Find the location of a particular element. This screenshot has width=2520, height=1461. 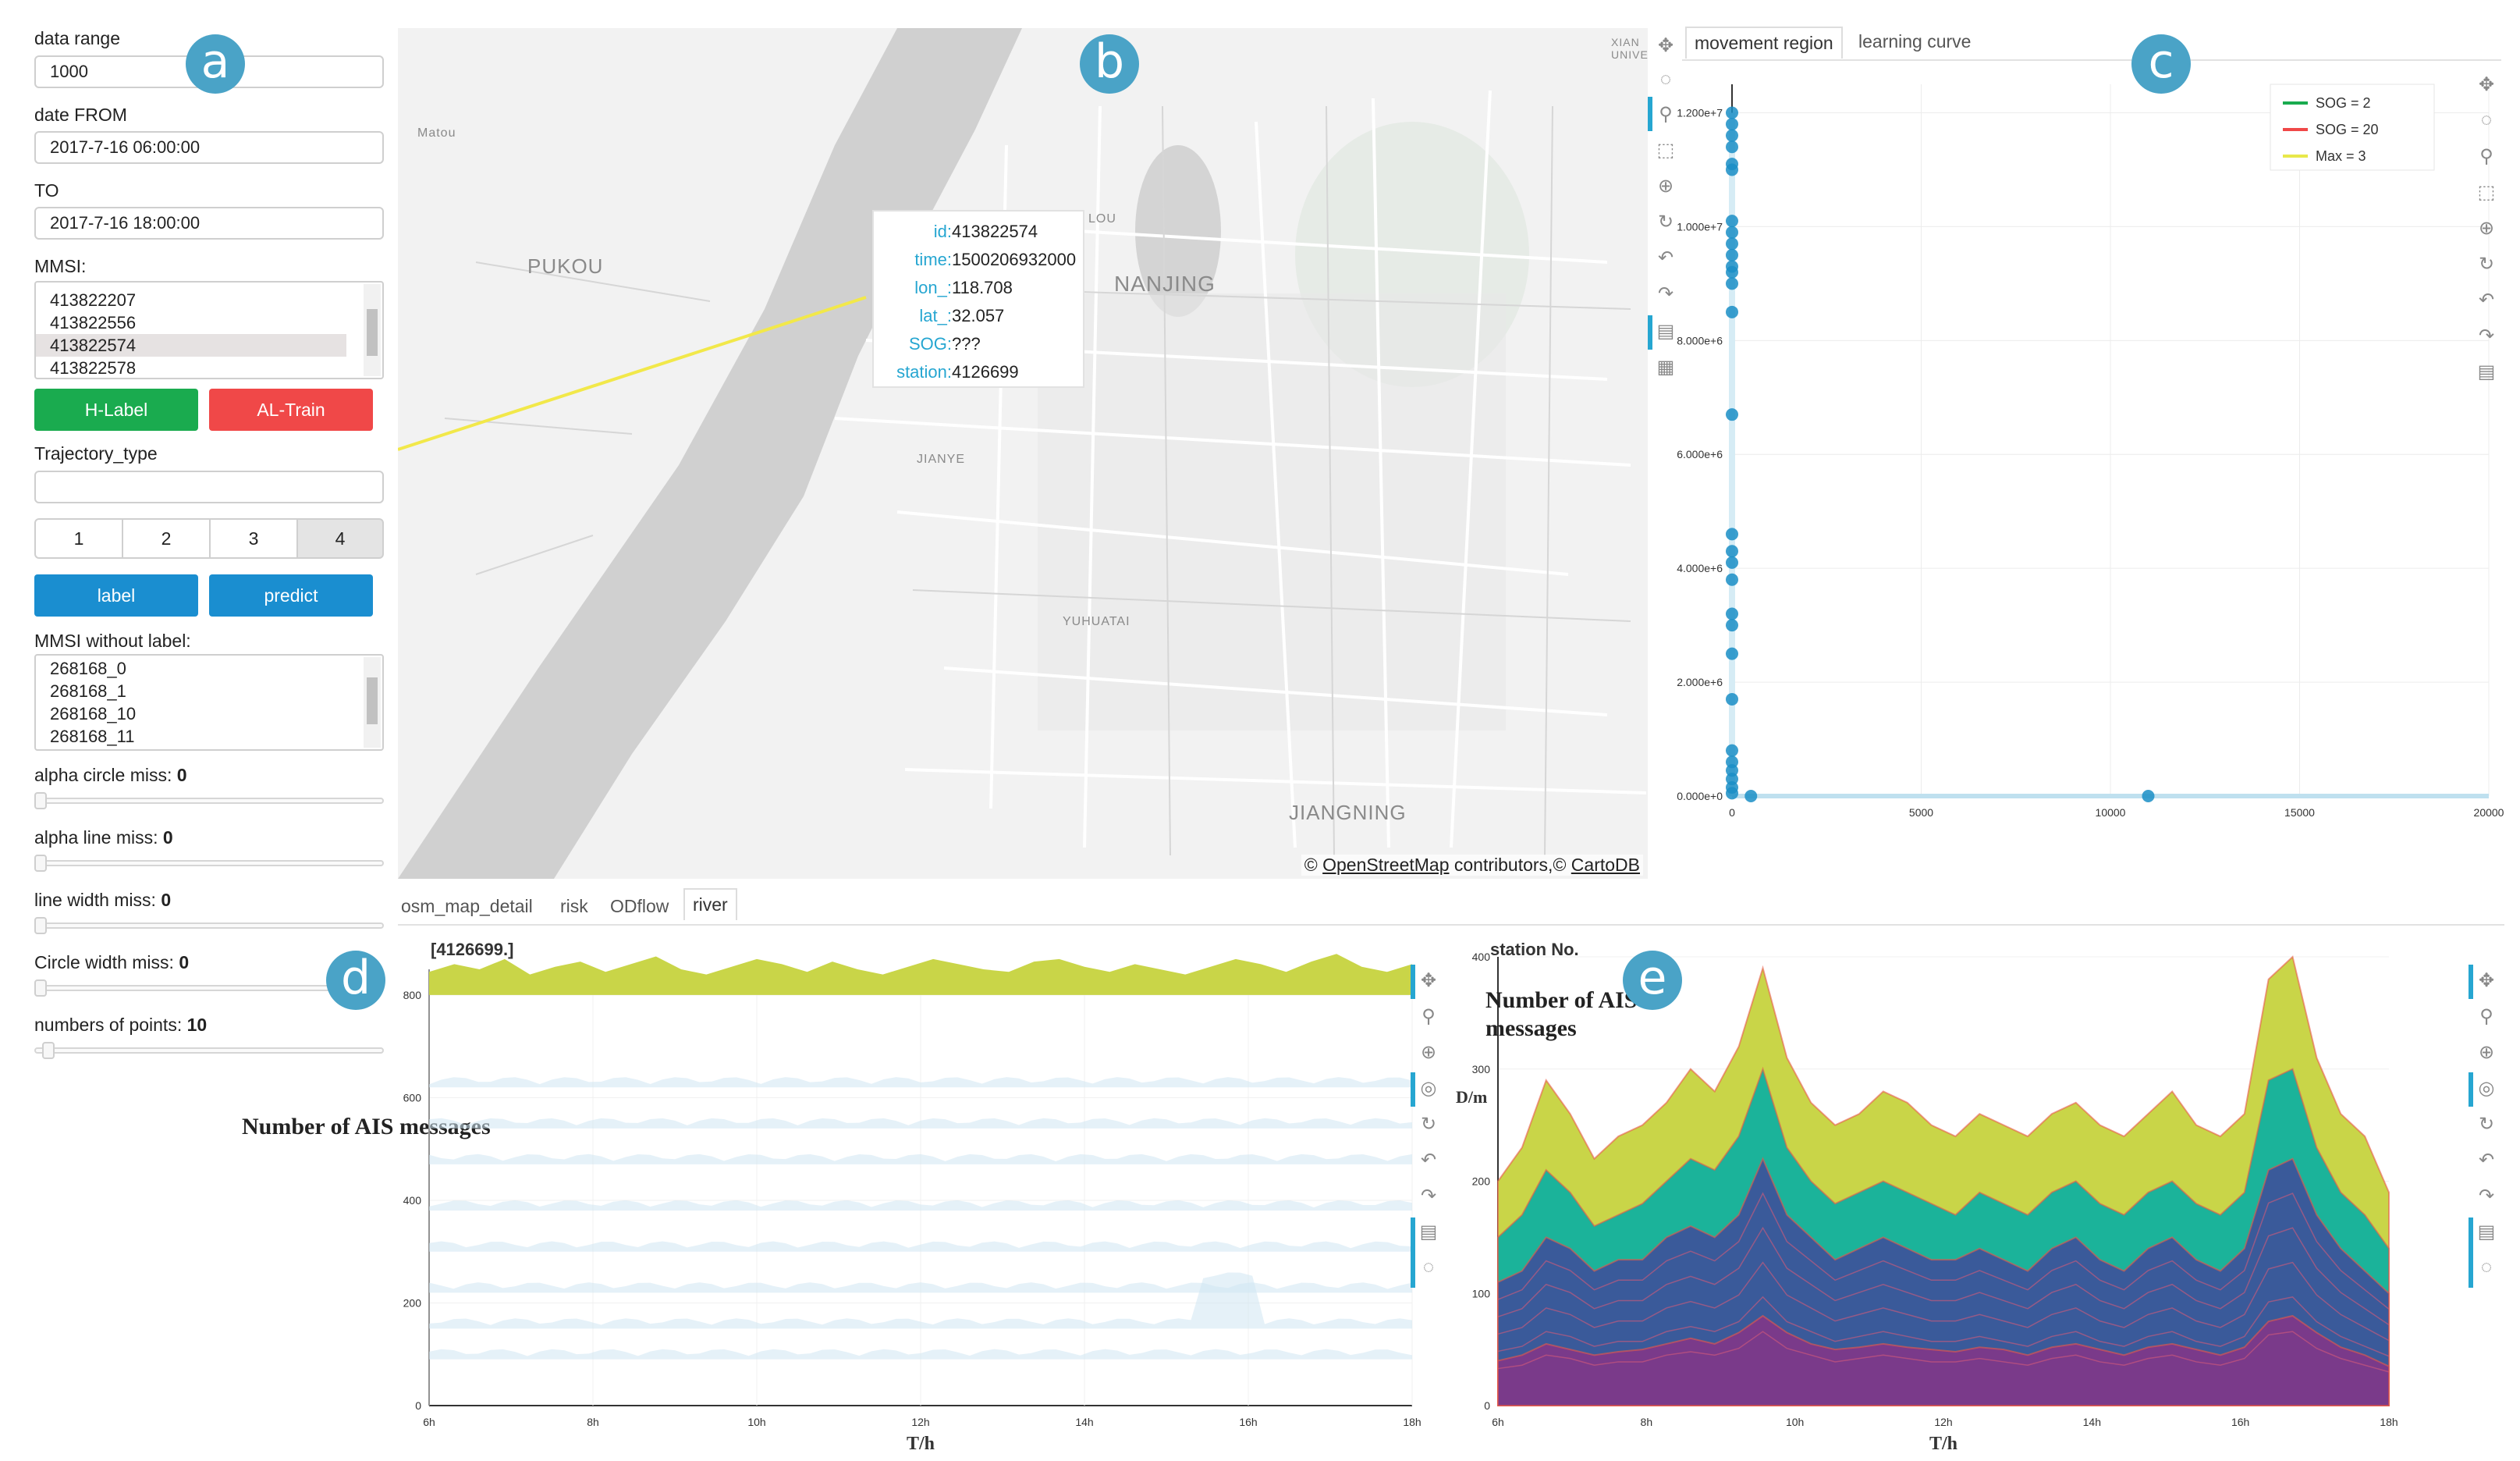

al-train-button: AL-Train is located at coordinates (291, 410).